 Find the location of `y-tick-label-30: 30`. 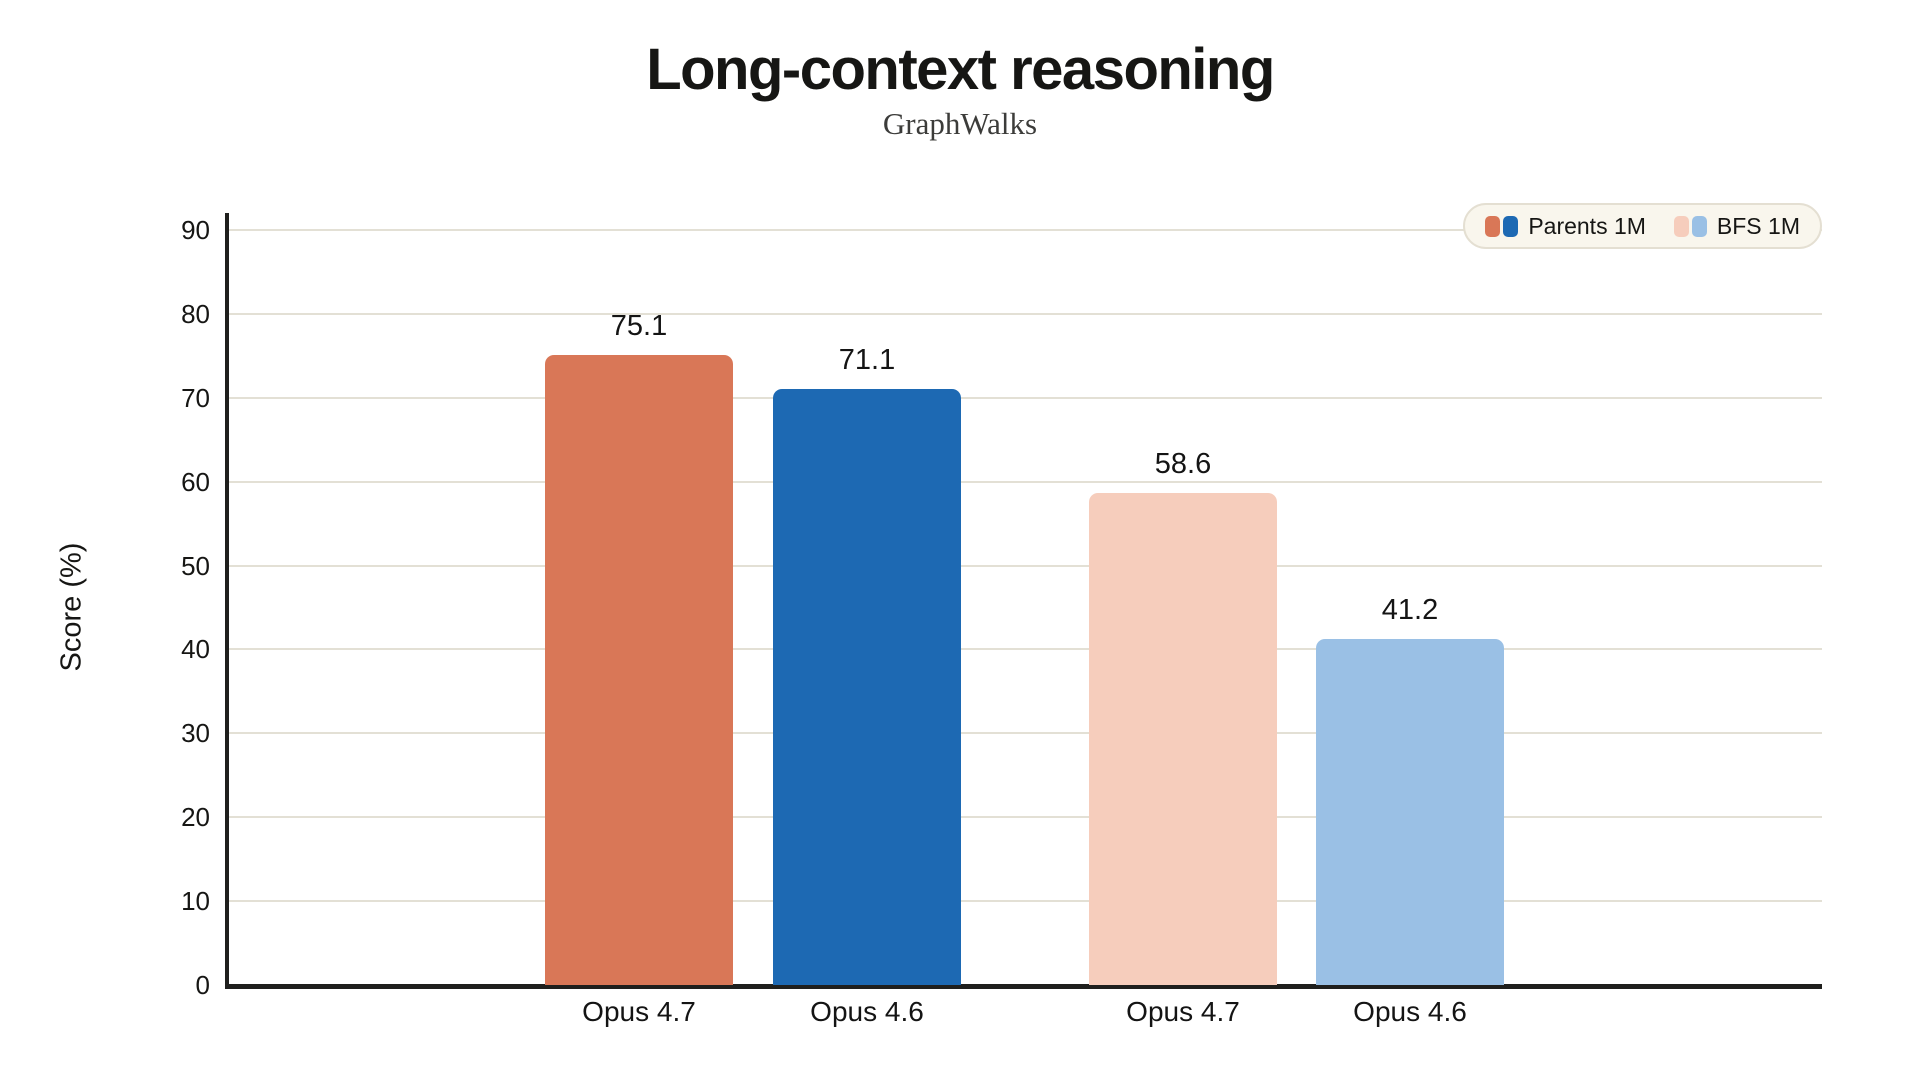

y-tick-label-30: 30 is located at coordinates (195, 733).